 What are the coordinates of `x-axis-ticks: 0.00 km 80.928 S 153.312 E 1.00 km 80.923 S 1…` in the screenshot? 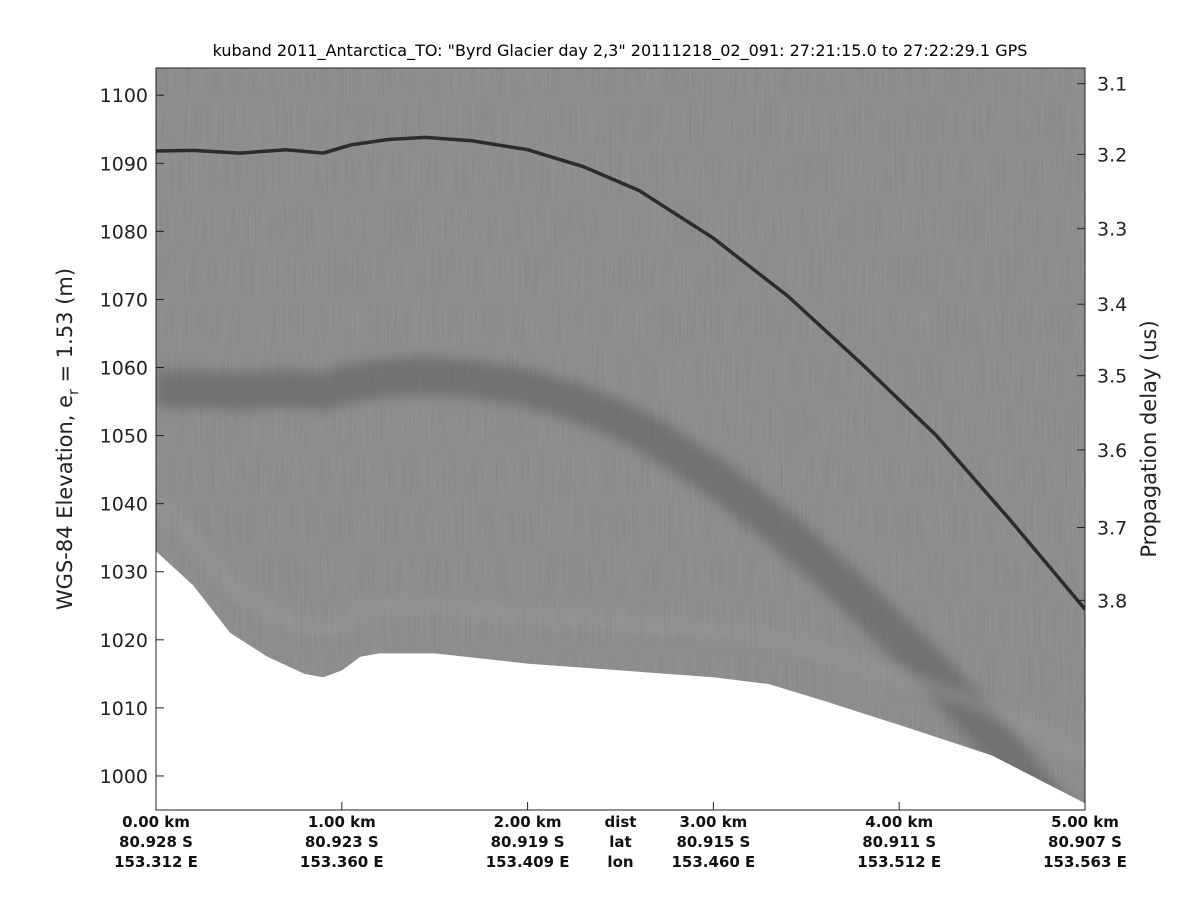 It's located at (620, 836).